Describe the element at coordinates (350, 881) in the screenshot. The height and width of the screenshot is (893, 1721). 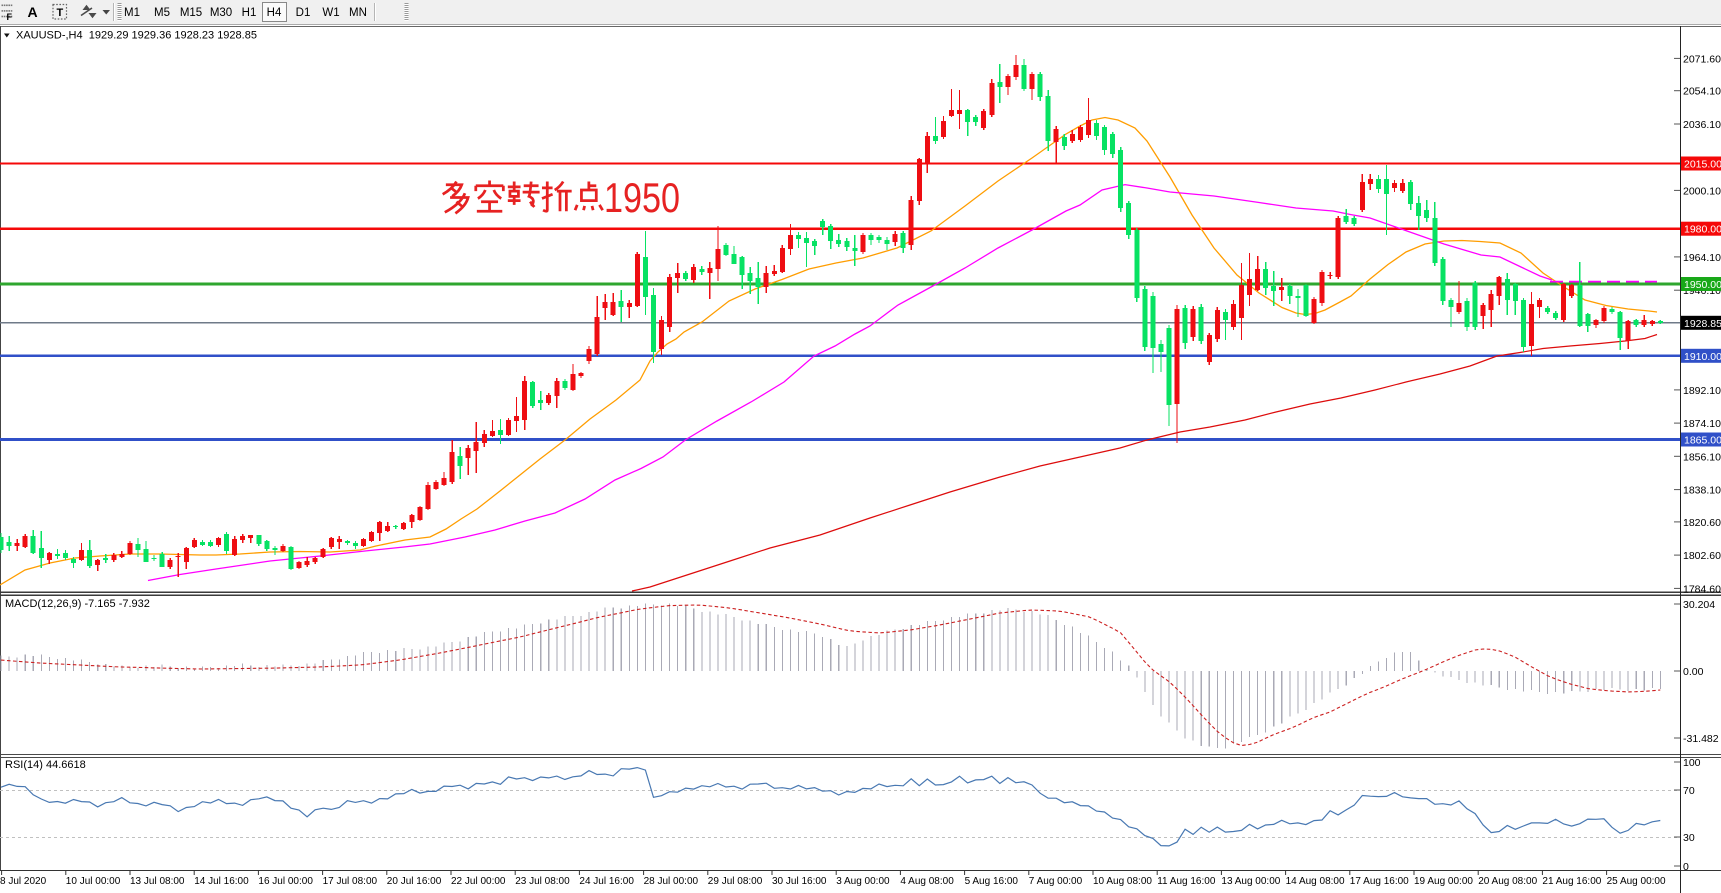
I see `svg-text: 17 Jul 08:00` at that location.